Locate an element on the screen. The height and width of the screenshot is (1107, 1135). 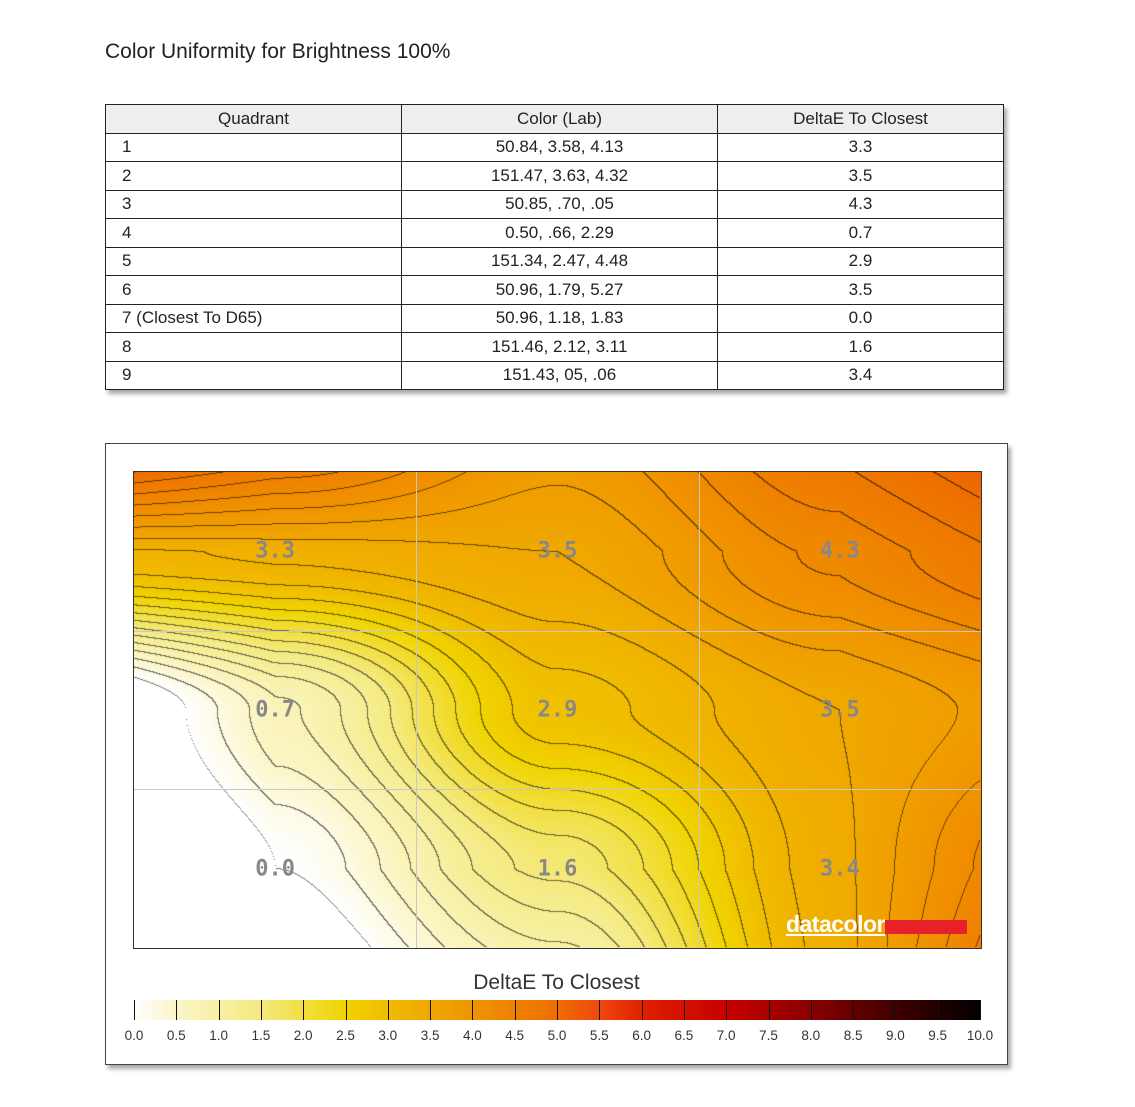
header-quadrant: Quadrant is located at coordinates (253, 119).